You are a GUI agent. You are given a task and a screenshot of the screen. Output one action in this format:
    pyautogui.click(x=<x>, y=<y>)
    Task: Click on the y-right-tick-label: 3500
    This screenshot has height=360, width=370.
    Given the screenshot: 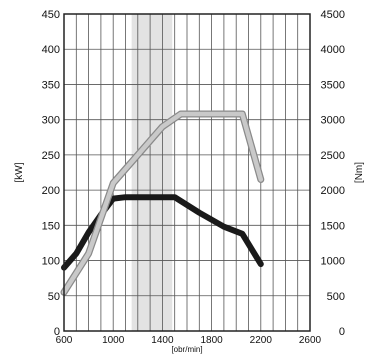 What is the action you would take?
    pyautogui.click(x=333, y=85)
    